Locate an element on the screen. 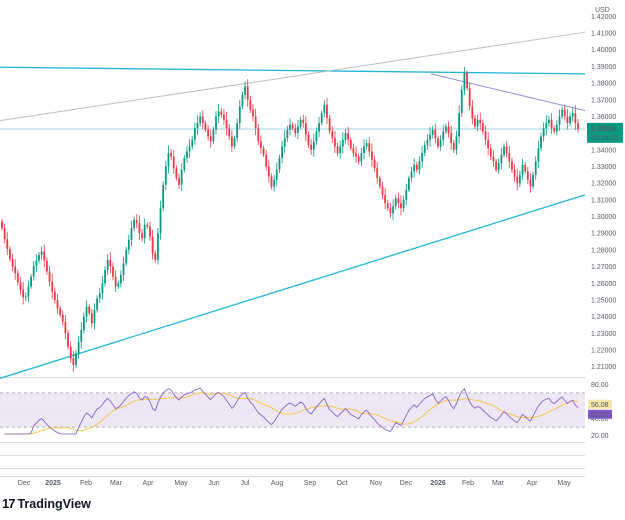 The height and width of the screenshot is (520, 625). time-tick-label: Jun is located at coordinates (213, 483).